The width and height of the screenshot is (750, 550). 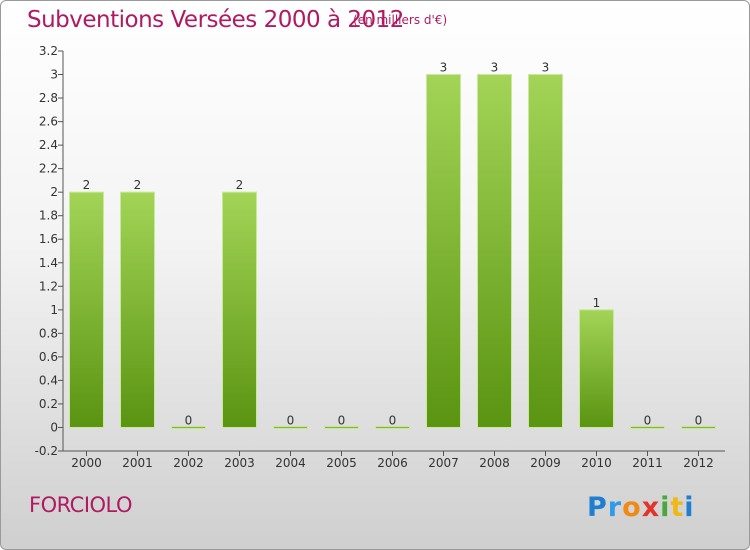 What do you see at coordinates (46, 451) in the screenshot?
I see `y-tick-label: -0.2` at bounding box center [46, 451].